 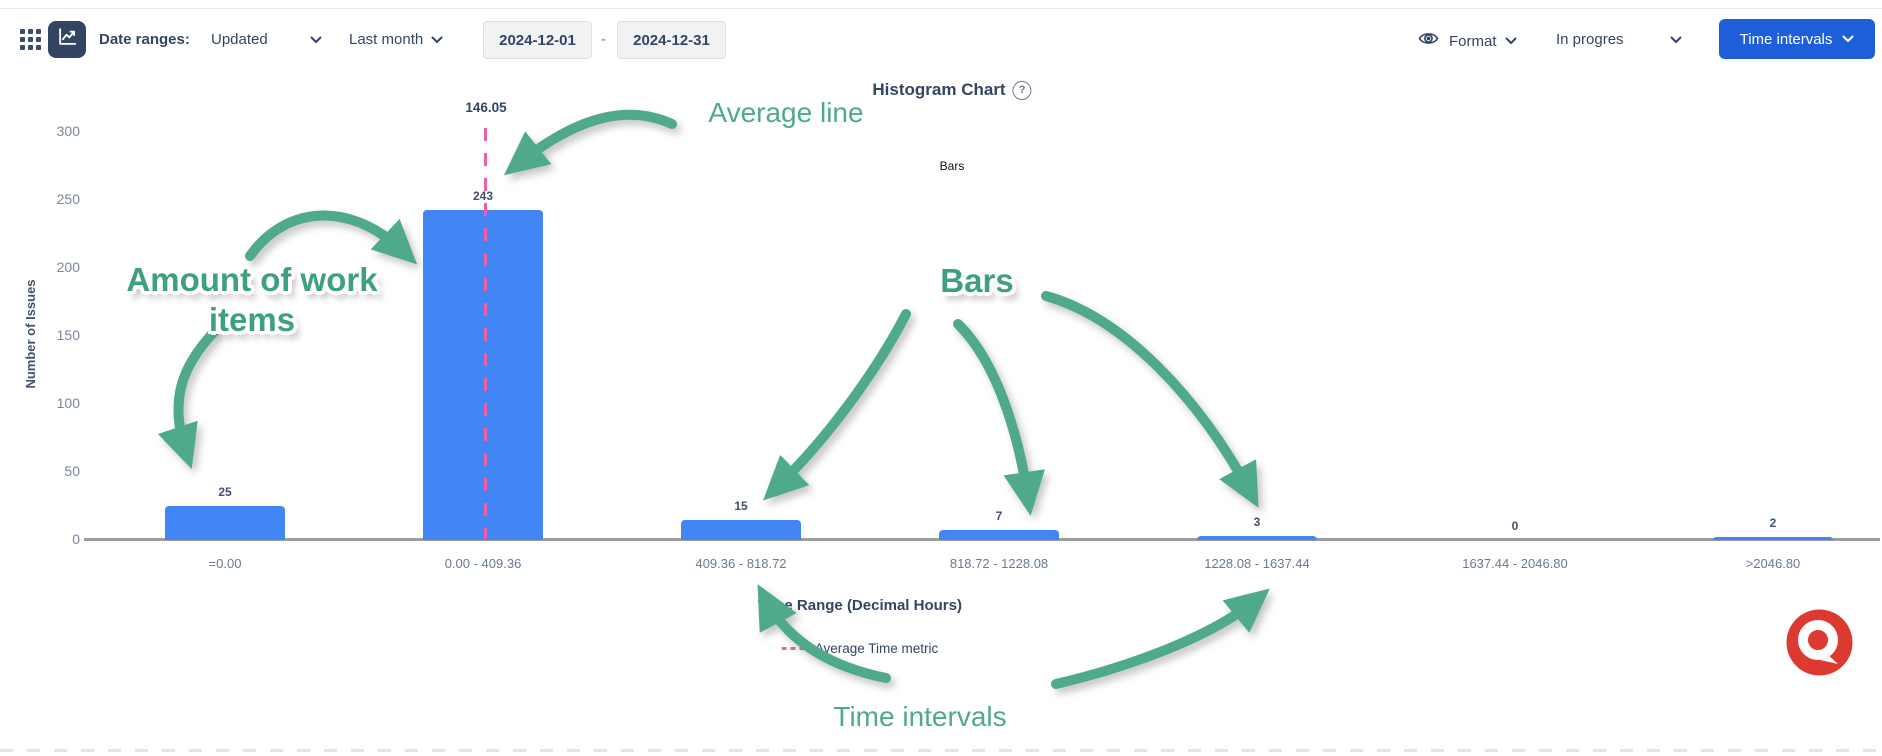 What do you see at coordinates (251, 300) in the screenshot?
I see `annotation-amount-of-work-items: Amount of work items` at bounding box center [251, 300].